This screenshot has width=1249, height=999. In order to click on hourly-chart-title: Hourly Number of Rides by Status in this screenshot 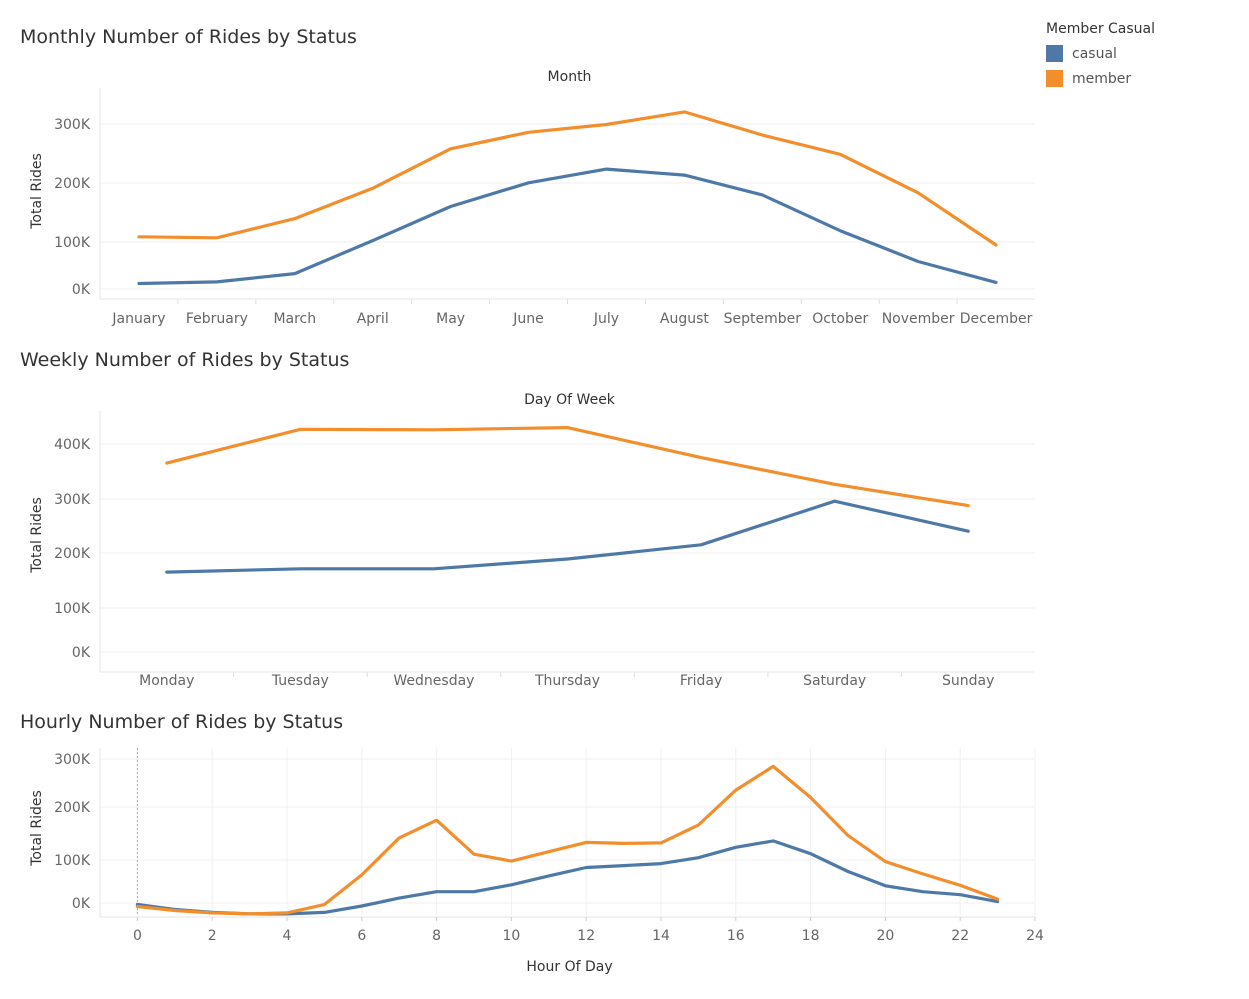, I will do `click(182, 722)`.